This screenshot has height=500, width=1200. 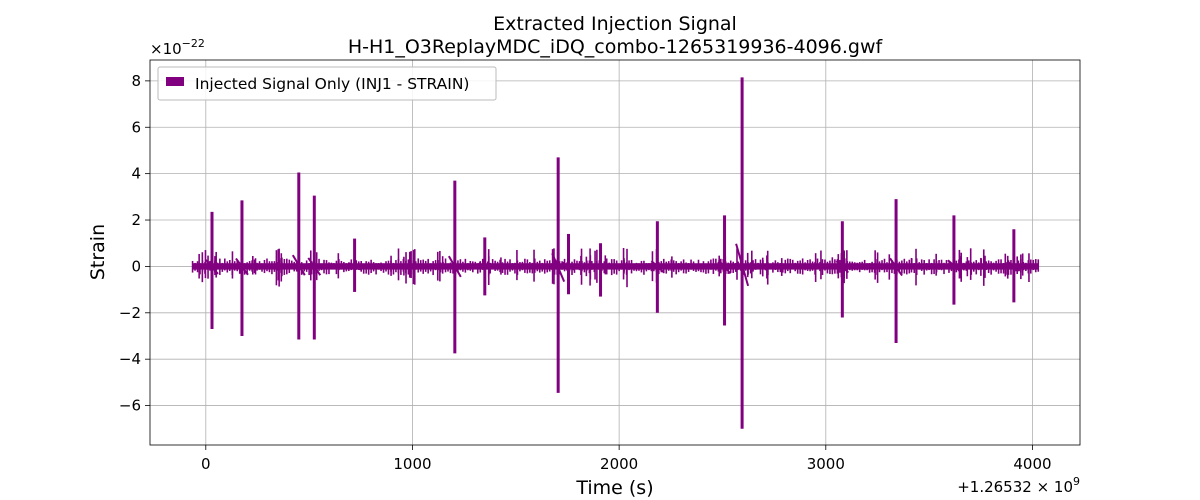 I want to click on legend-swatch, so click(x=175, y=81).